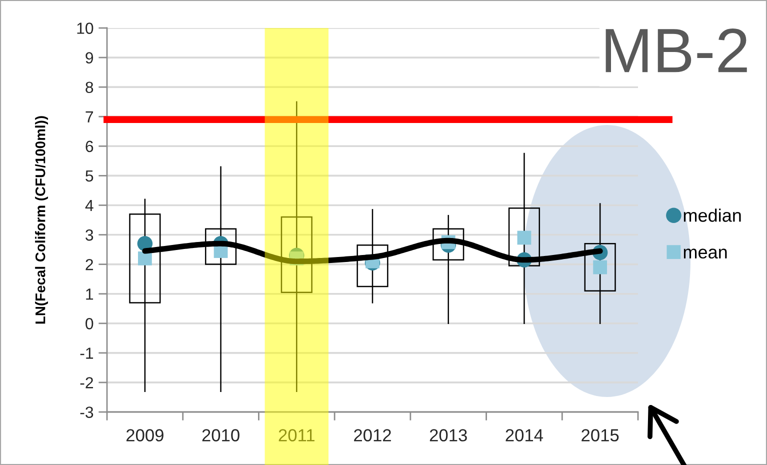 This screenshot has height=465, width=767. I want to click on y-tick-label: -1, so click(87, 353).